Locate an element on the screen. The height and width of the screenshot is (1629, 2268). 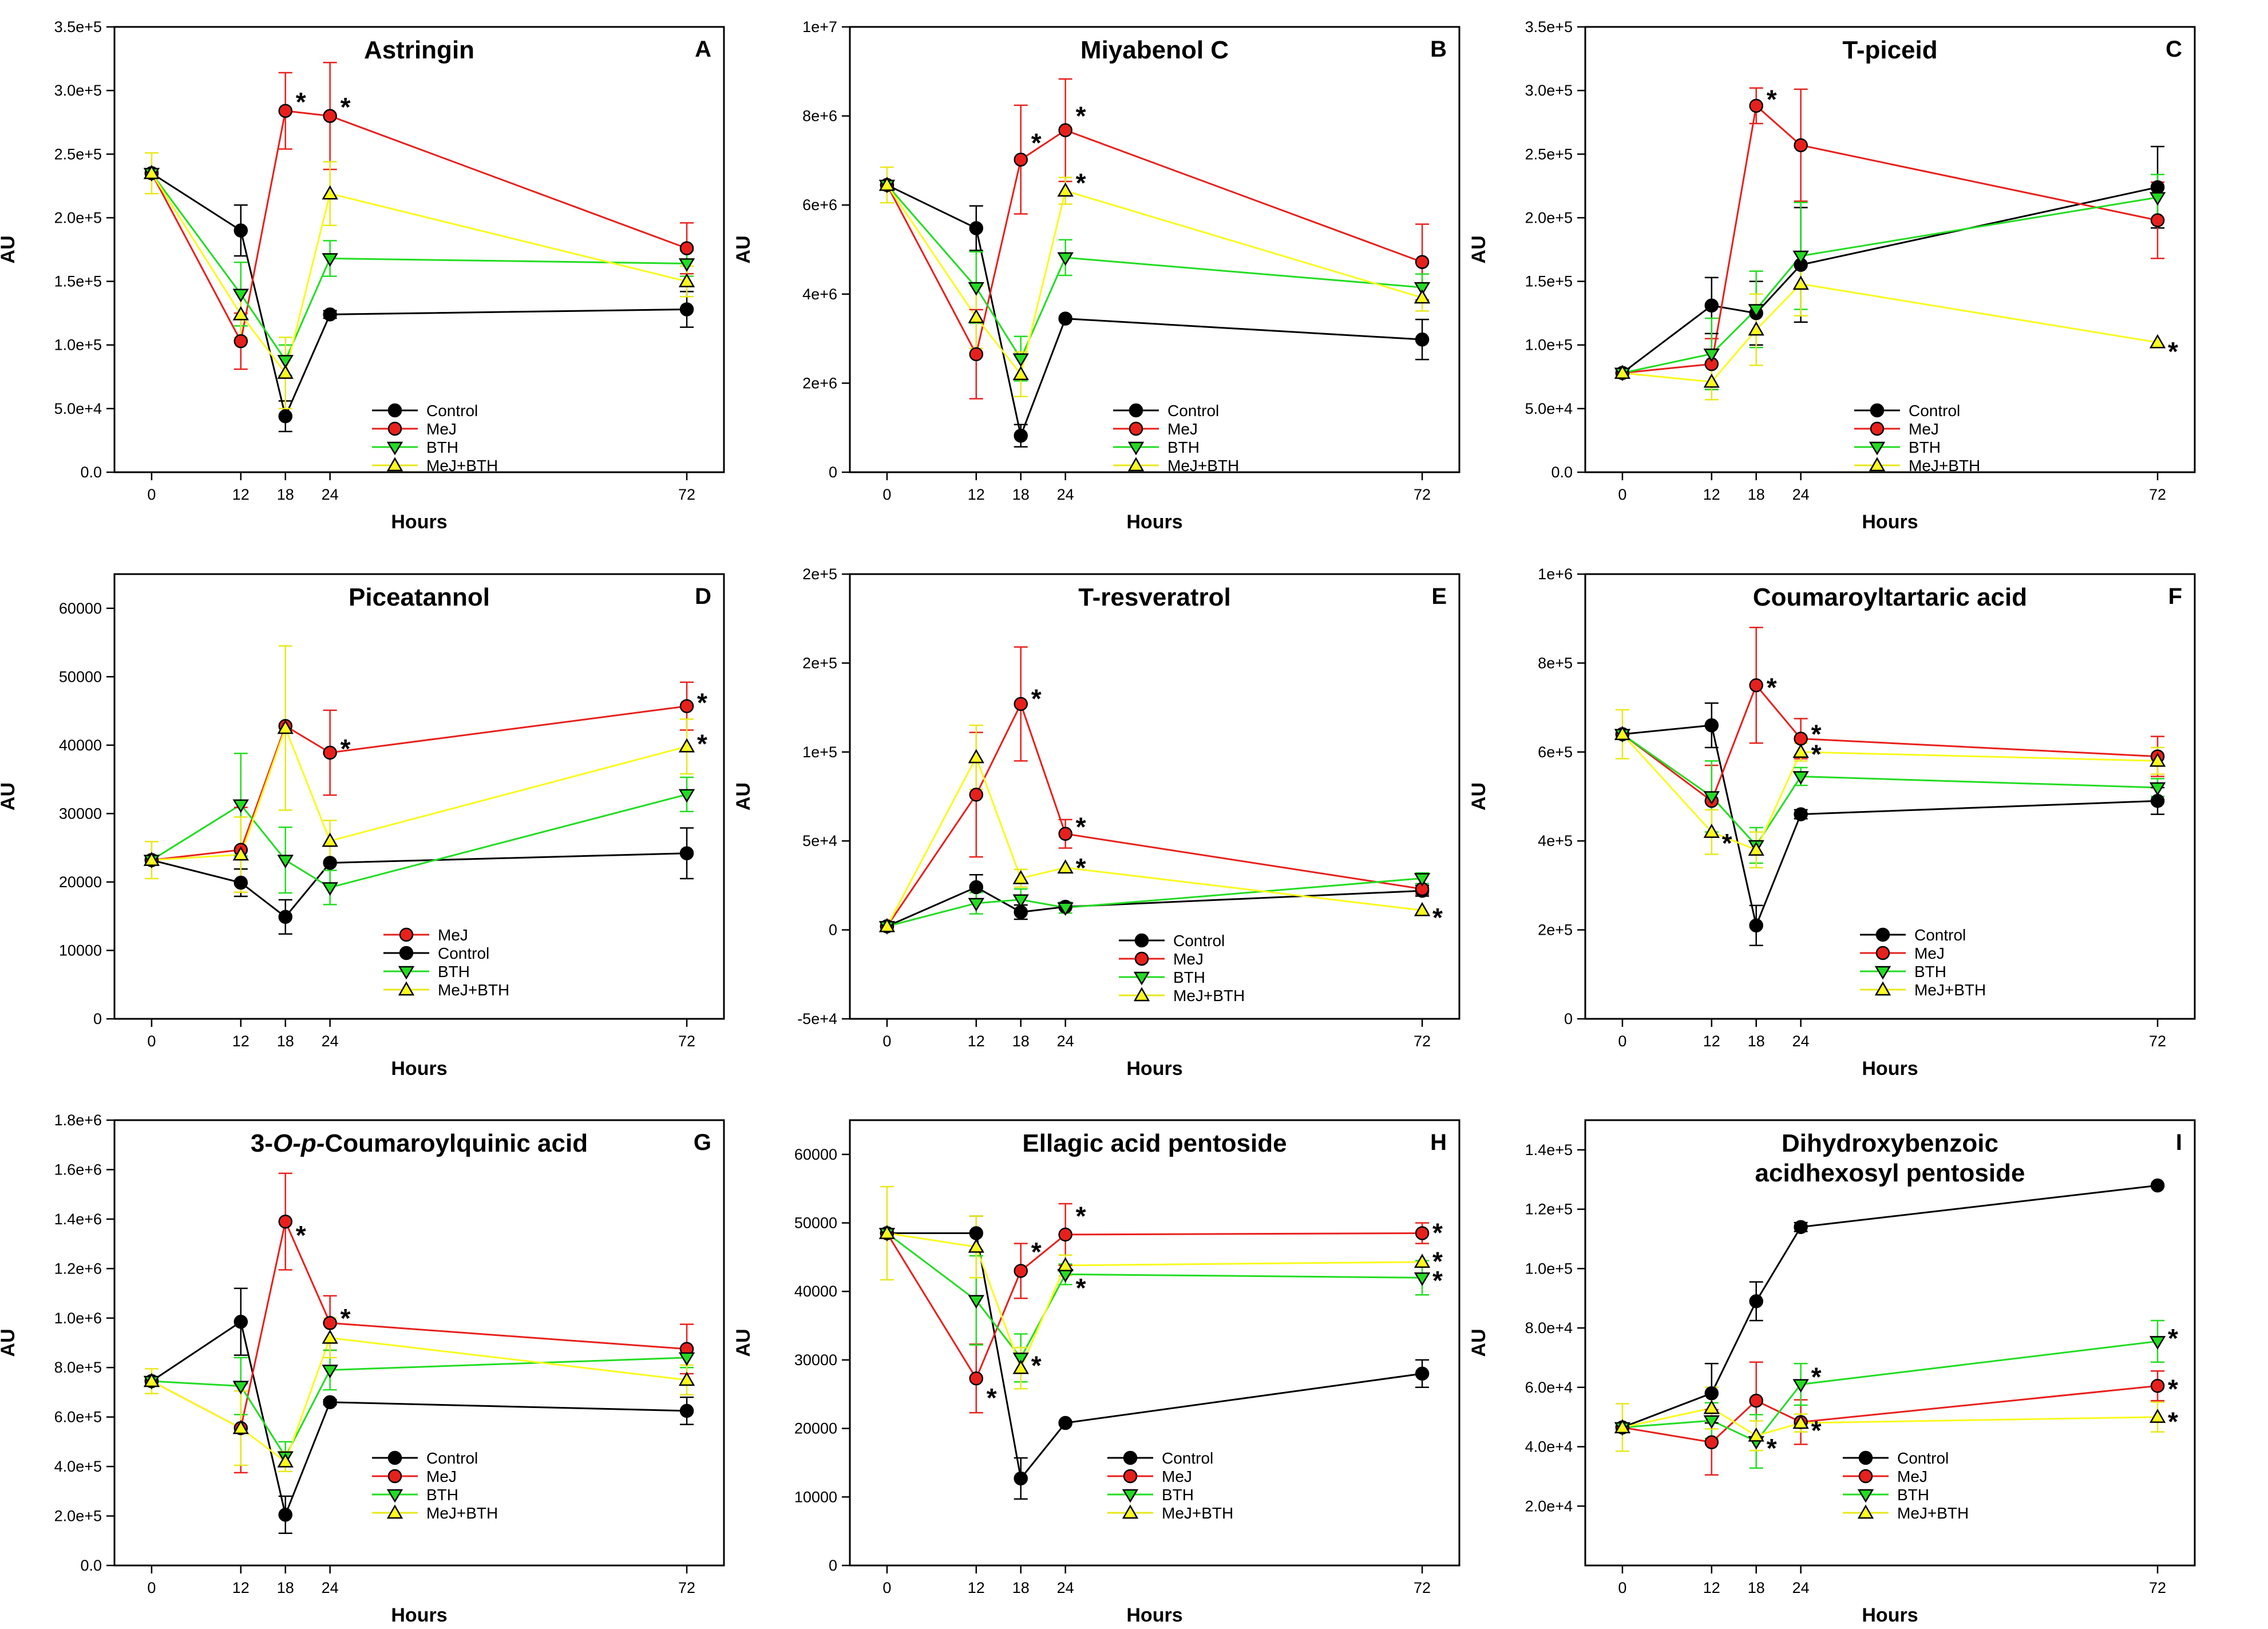
y-tick-label: 2.5e+5 is located at coordinates (78, 154).